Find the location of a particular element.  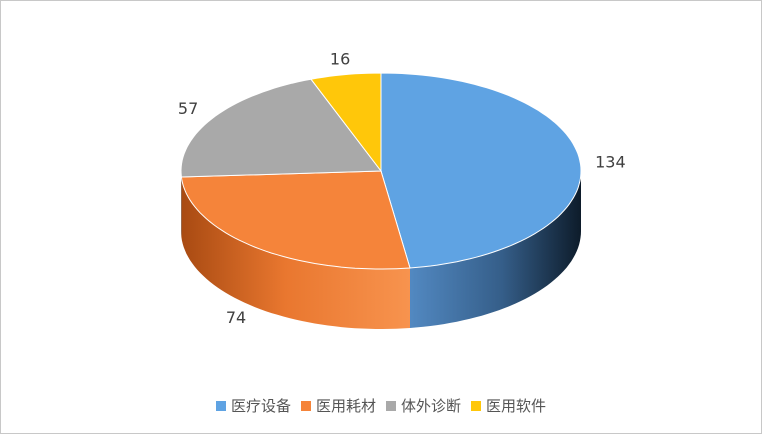

legend-item: 体外诊断 is located at coordinates (423, 405).